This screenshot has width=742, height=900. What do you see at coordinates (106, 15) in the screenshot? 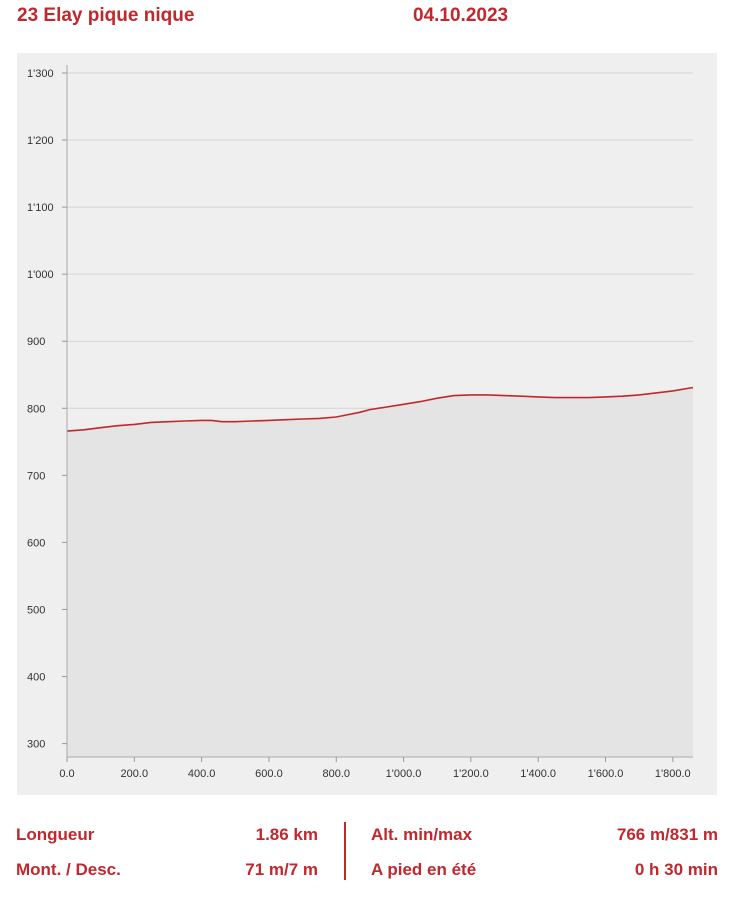
I see `route-name: 23 Elay pique nique` at bounding box center [106, 15].